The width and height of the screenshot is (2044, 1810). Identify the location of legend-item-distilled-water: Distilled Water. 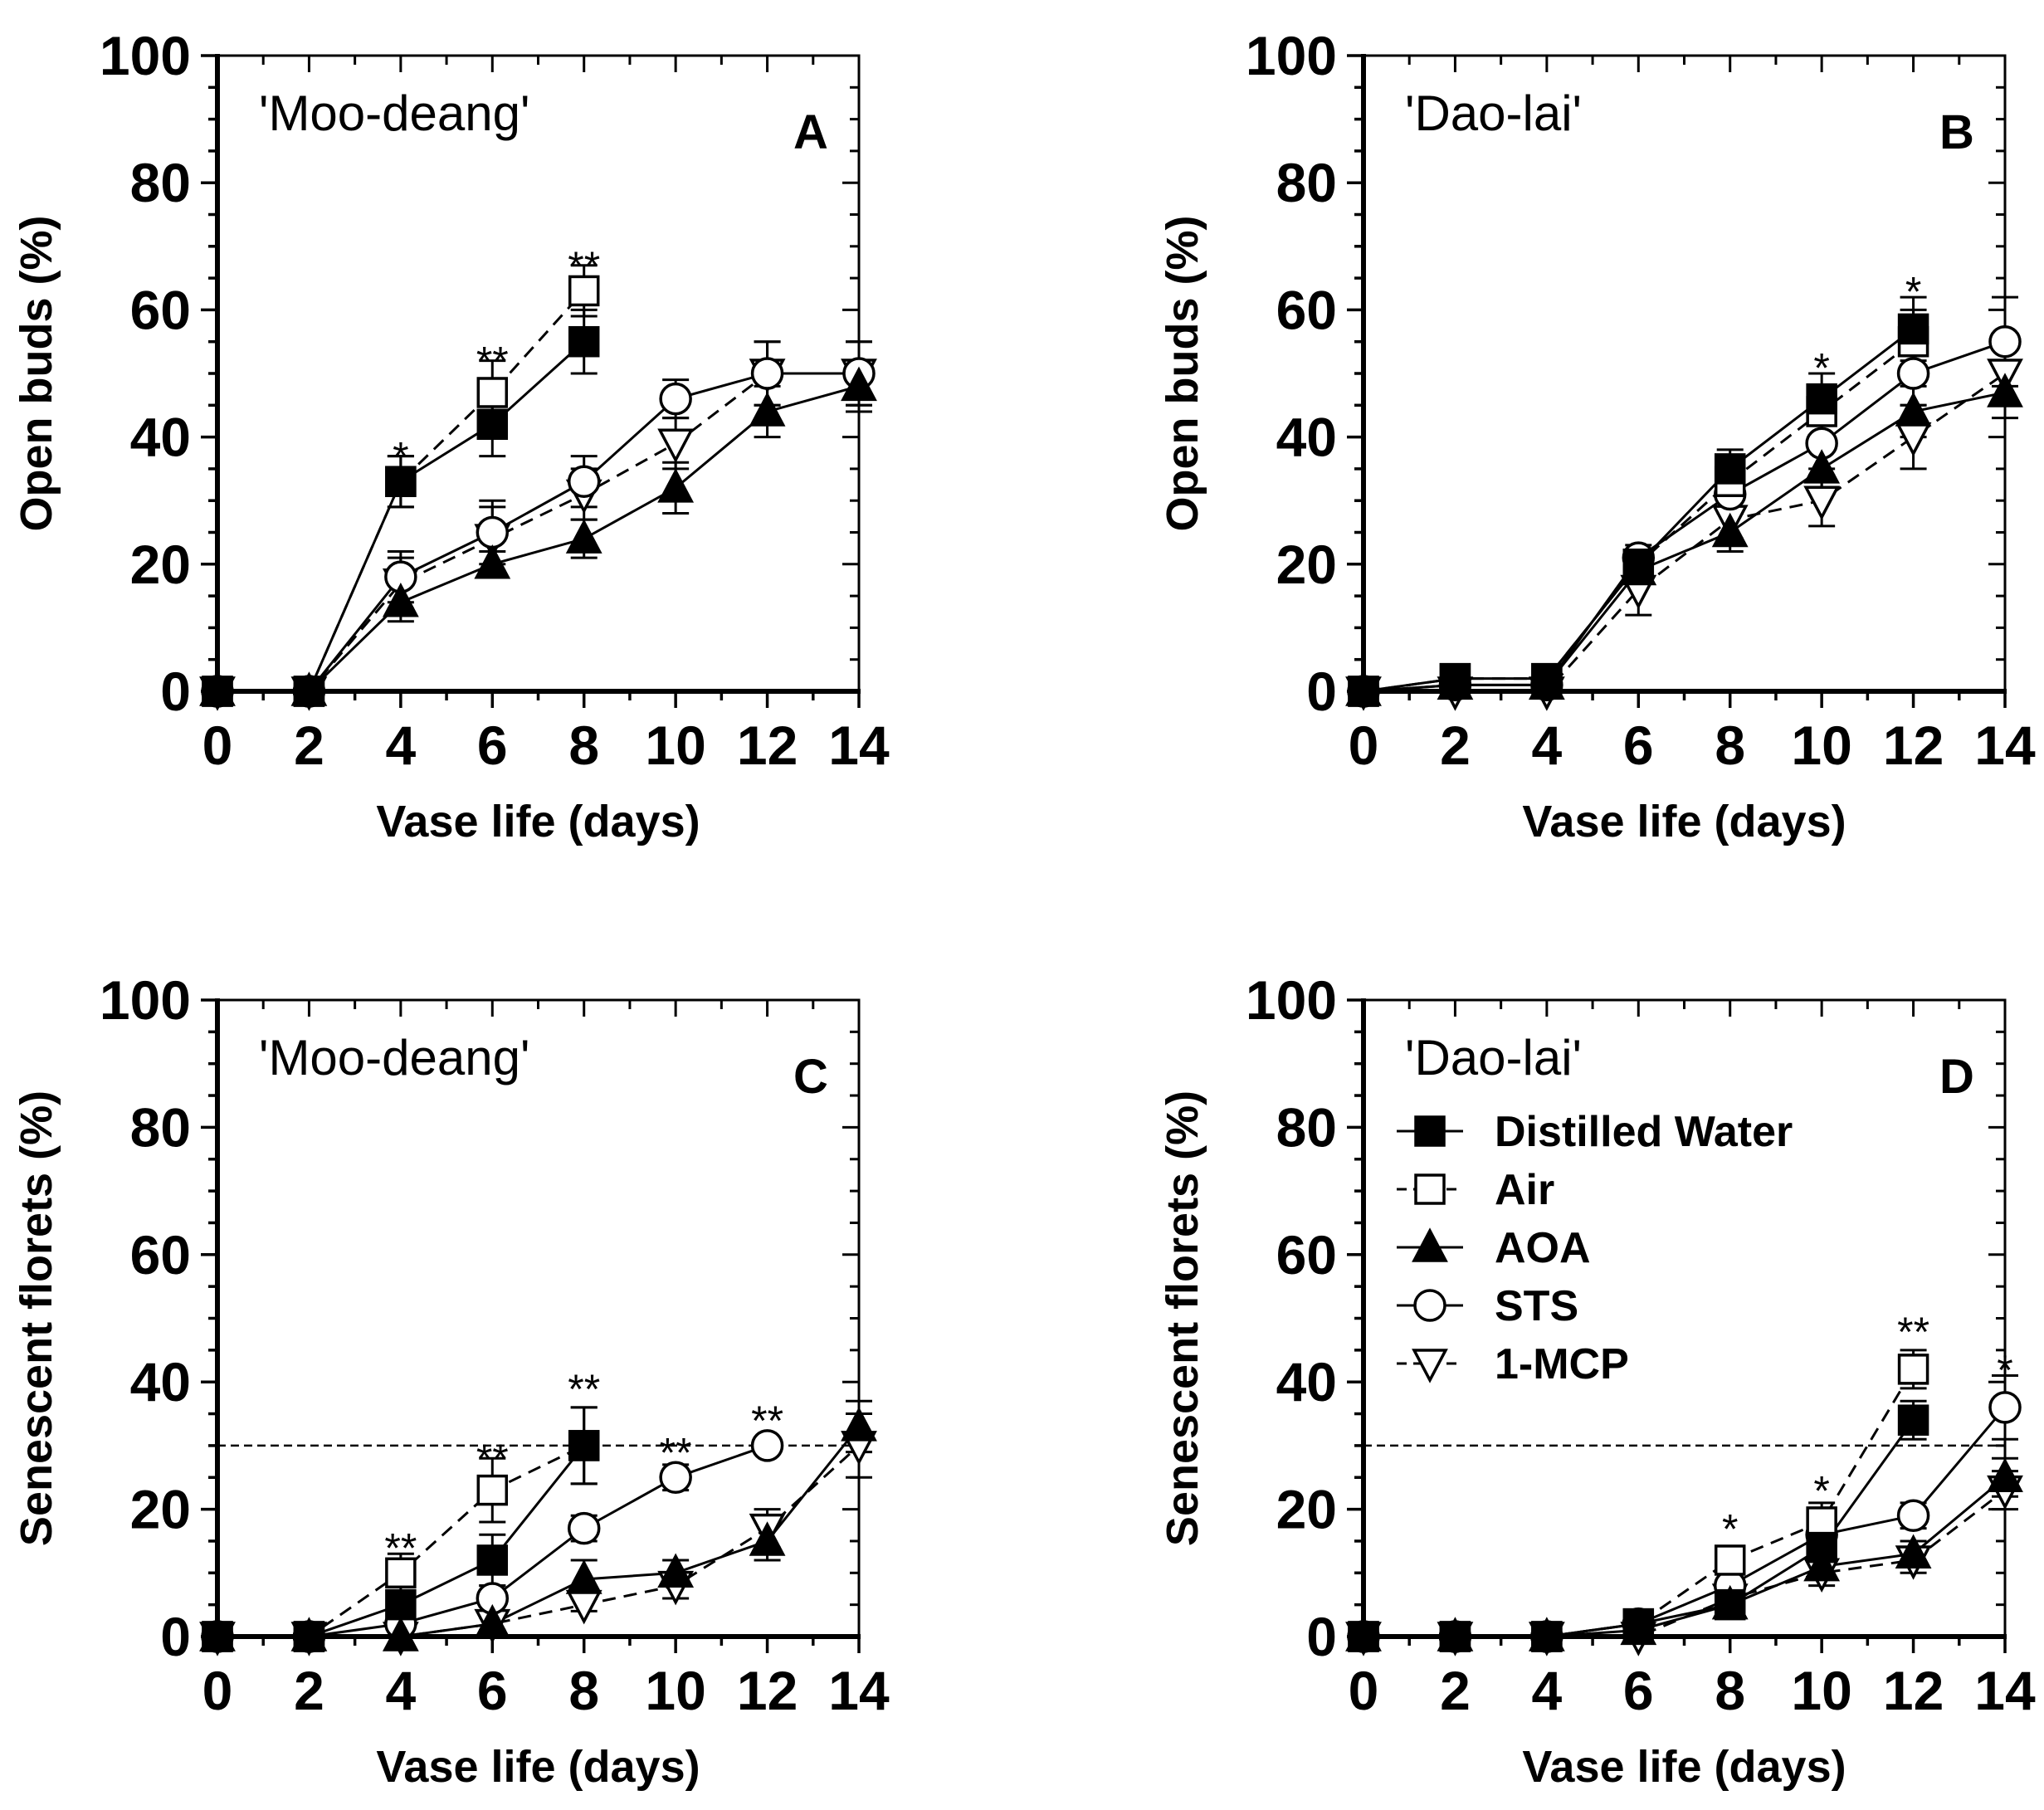
(1595, 1132).